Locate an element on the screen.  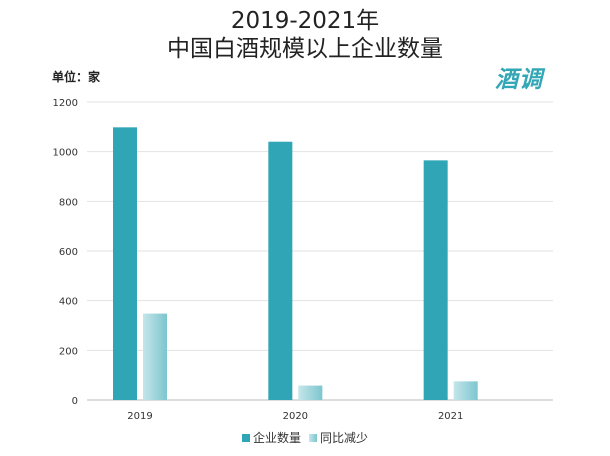
x-tick-label-2019: 2019 is located at coordinates (139, 416).